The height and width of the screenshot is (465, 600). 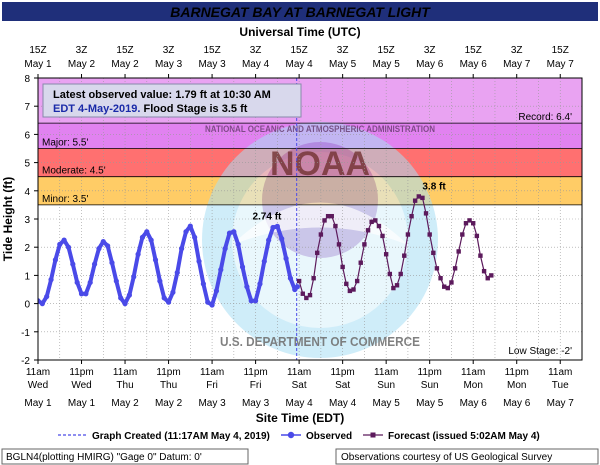 I want to click on x-tick-day: Wed, so click(x=38, y=385).